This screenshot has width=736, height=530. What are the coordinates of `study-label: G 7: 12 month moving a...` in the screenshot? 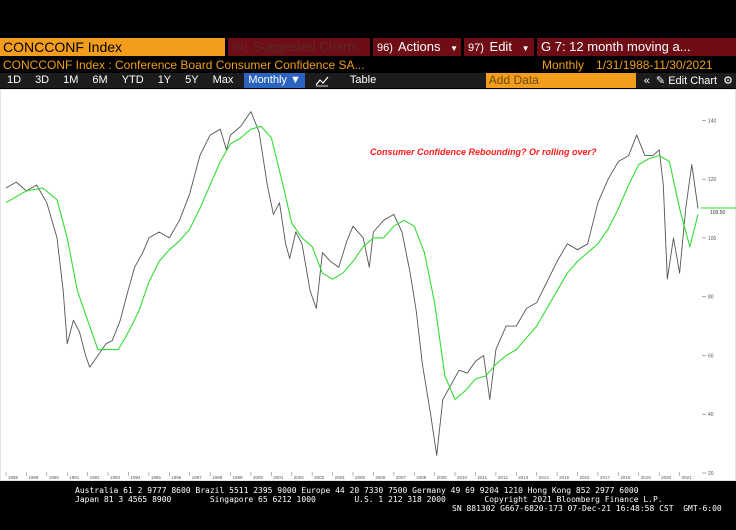 It's located at (616, 46).